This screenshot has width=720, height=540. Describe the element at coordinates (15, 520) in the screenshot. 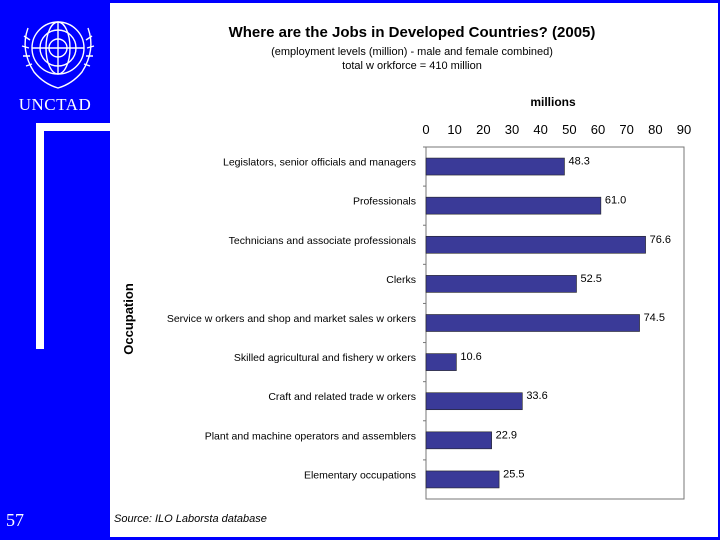

I see `page-number: 57` at that location.